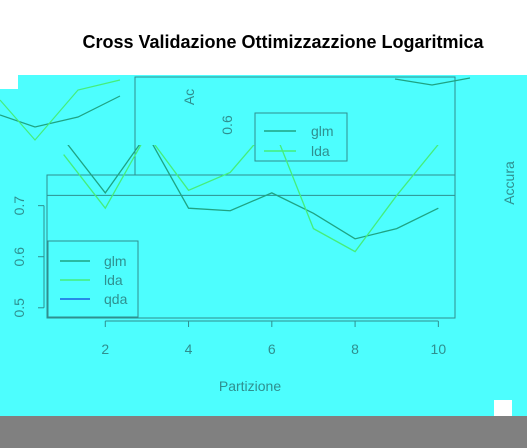  I want to click on x-axis-label: Partizione, so click(250, 386).